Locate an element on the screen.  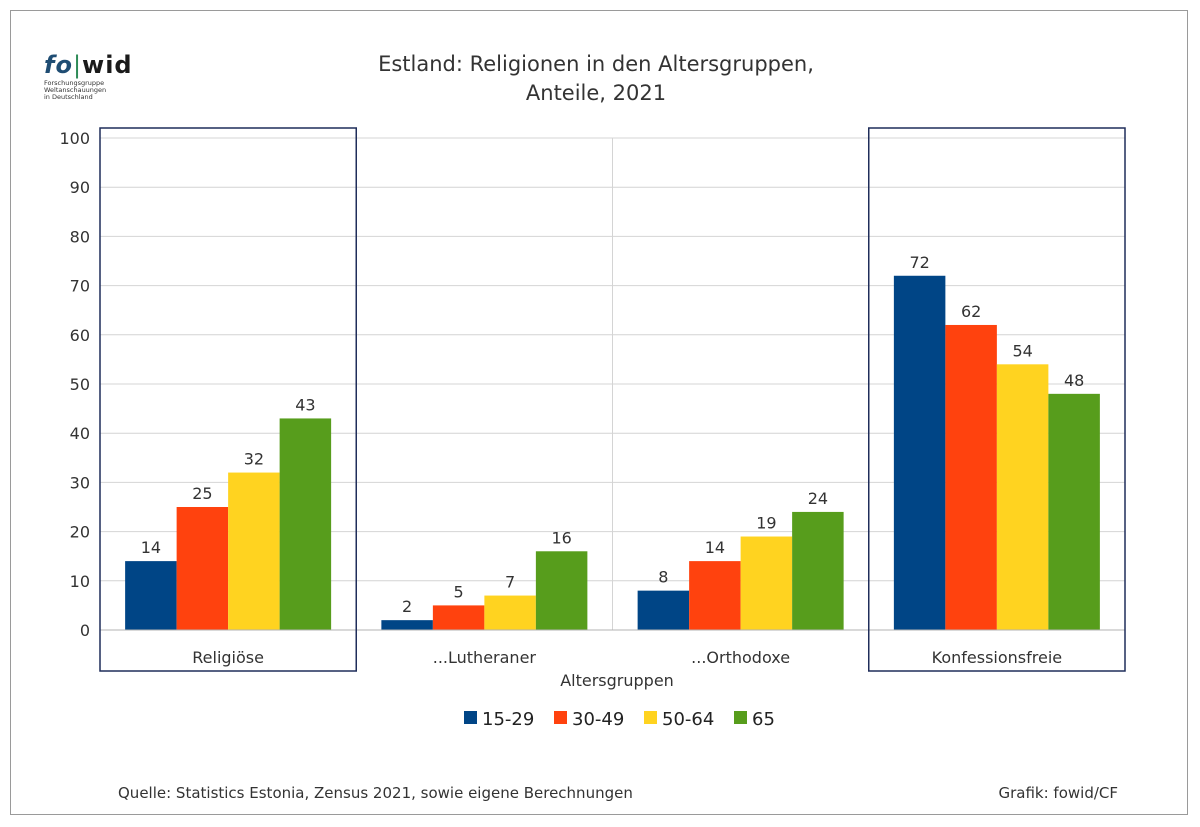
logo-line-1: Forschungsgruppe is located at coordinates (74, 83).